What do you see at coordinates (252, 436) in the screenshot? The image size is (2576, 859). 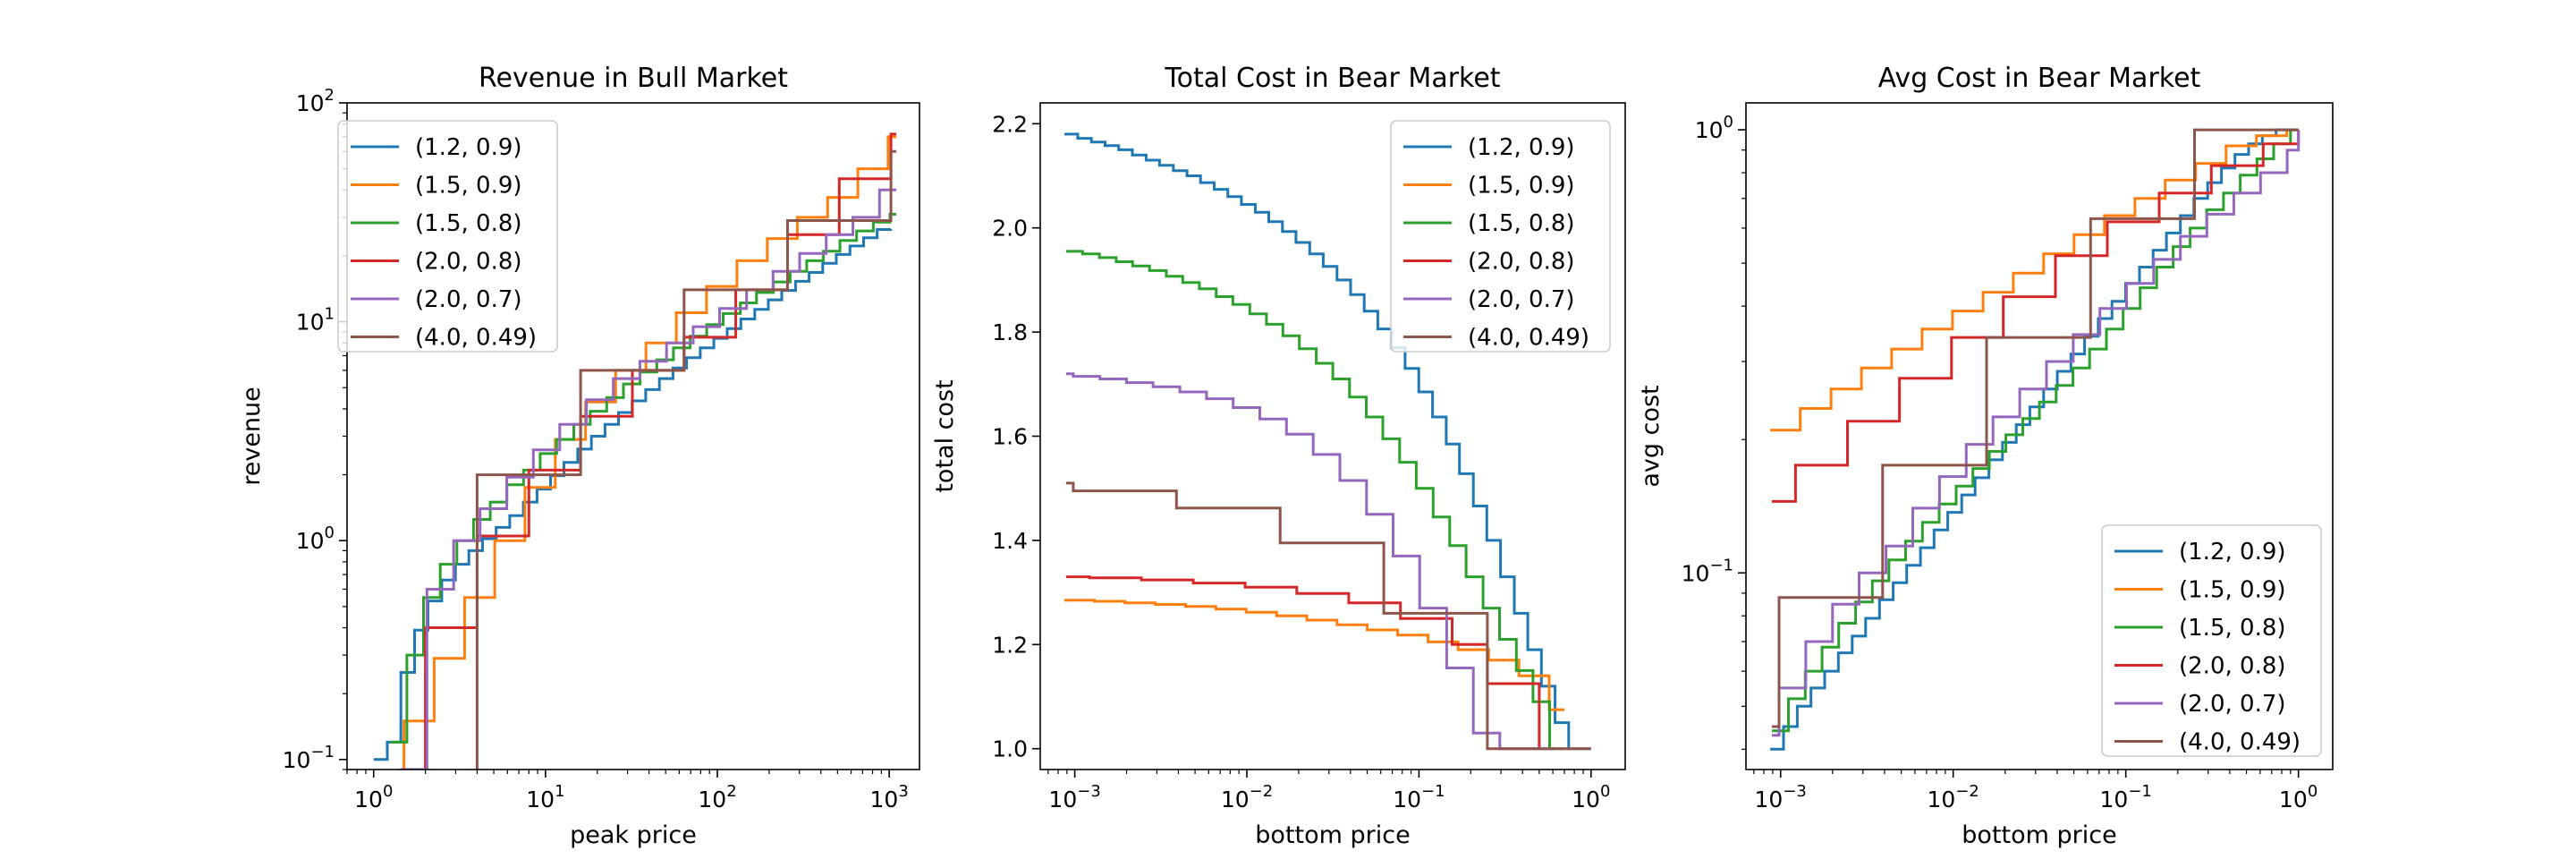 I see `y-axis-label: revenue` at bounding box center [252, 436].